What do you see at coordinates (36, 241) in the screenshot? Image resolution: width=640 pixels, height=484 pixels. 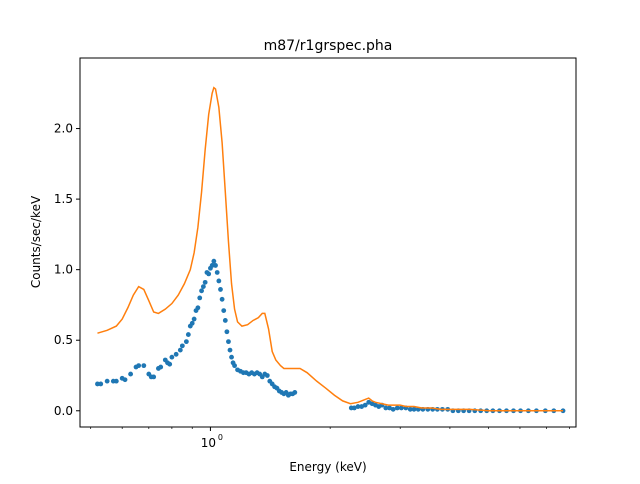 I see `y-axis-label: Counts/sec/keV` at bounding box center [36, 241].